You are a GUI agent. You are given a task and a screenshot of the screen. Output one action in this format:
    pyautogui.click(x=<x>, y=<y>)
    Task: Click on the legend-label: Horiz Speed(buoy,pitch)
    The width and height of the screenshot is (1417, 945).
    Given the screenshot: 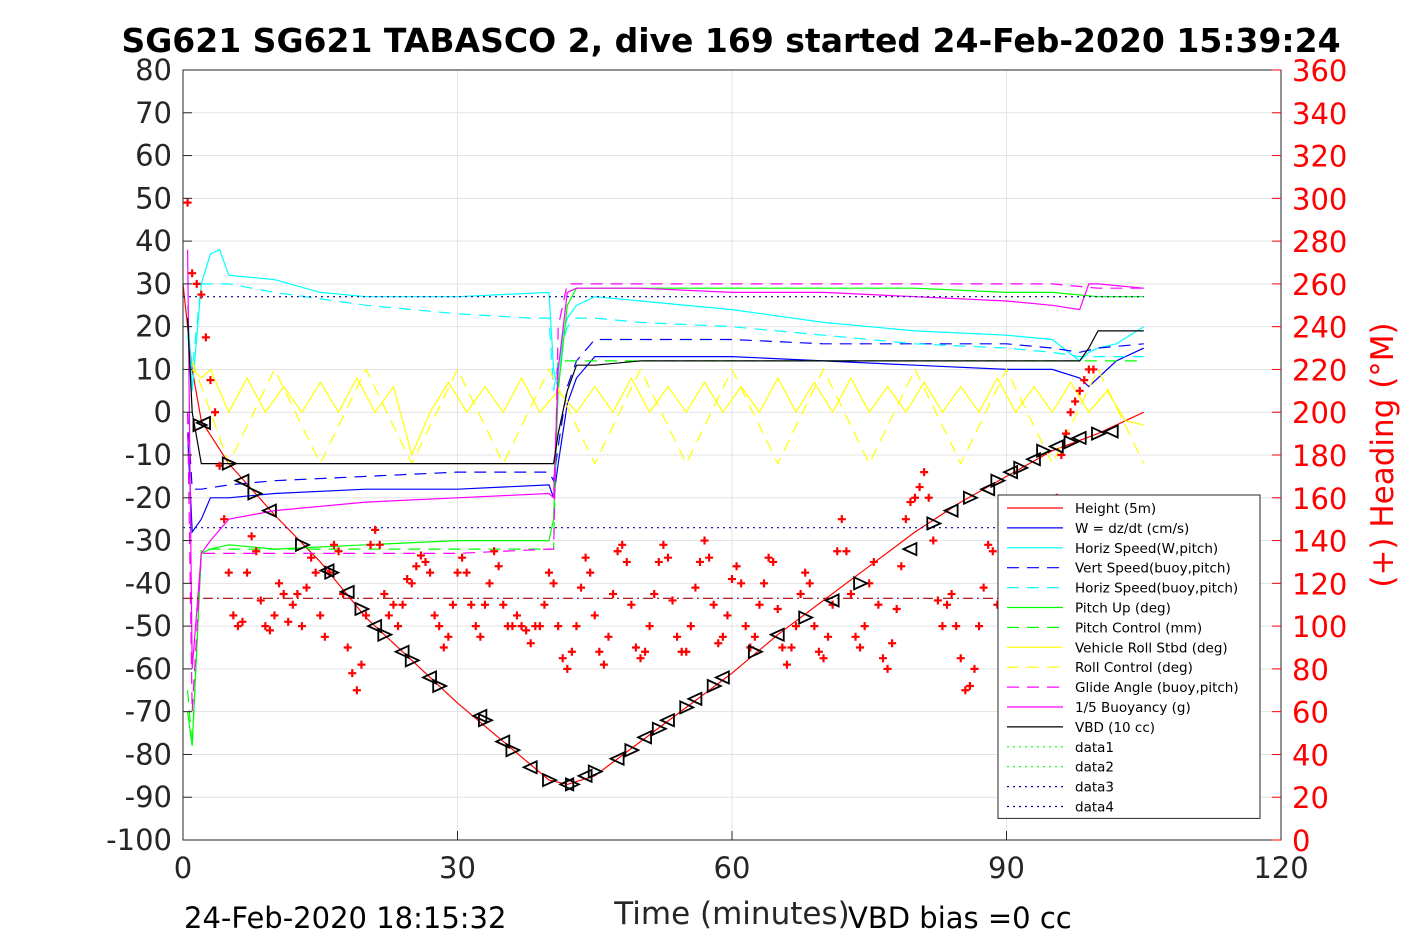 What is the action you would take?
    pyautogui.click(x=1156, y=589)
    